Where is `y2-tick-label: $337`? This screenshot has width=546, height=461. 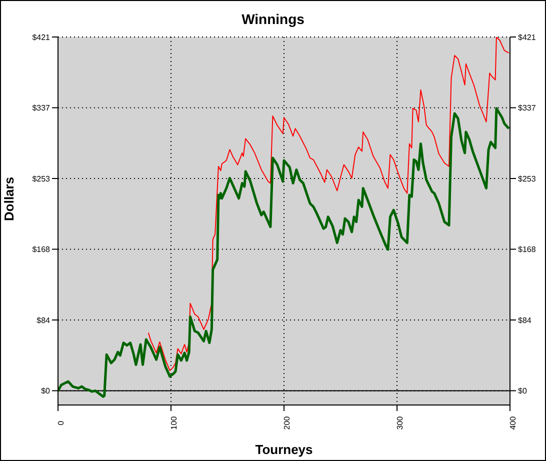
y2-tick-label: $337 is located at coordinates (527, 108).